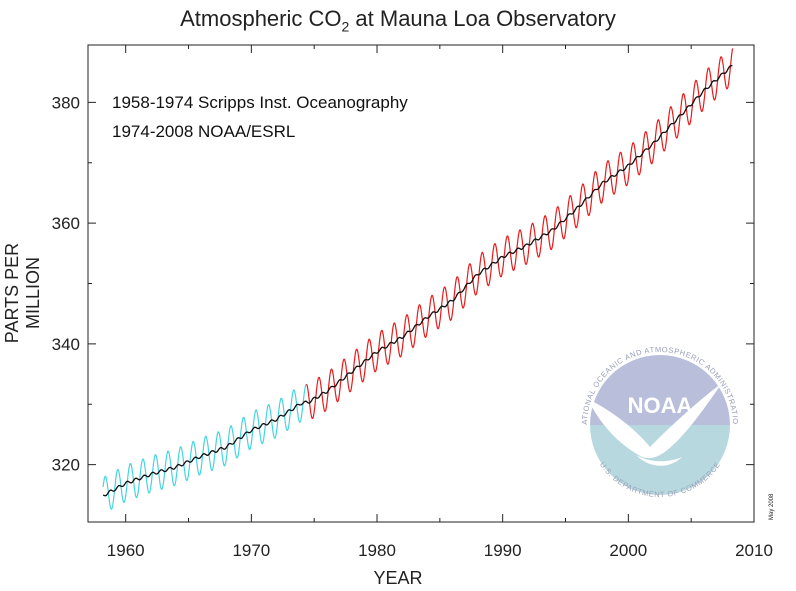  I want to click on noaa-center-text: NOAA, so click(660, 405).